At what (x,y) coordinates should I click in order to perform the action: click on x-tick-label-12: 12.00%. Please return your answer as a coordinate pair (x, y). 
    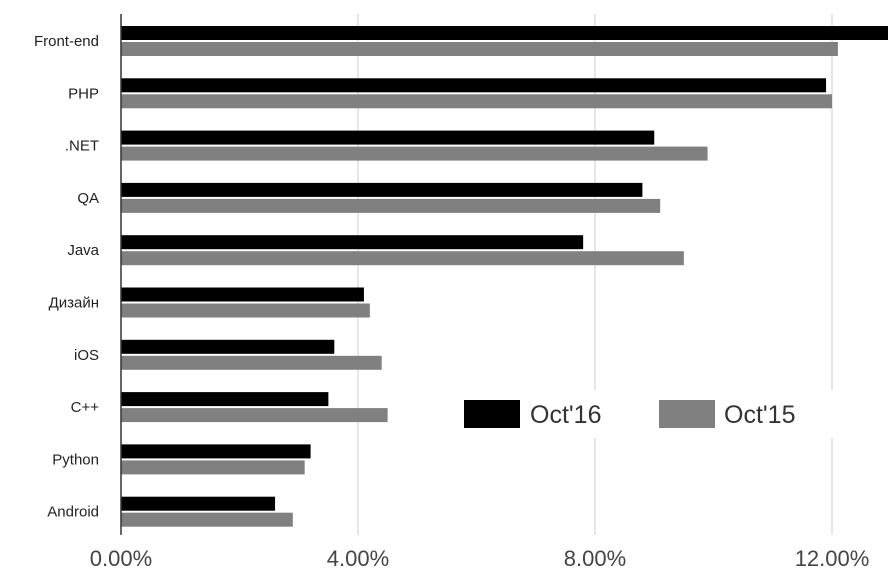
    Looking at the image, I should click on (832, 558).